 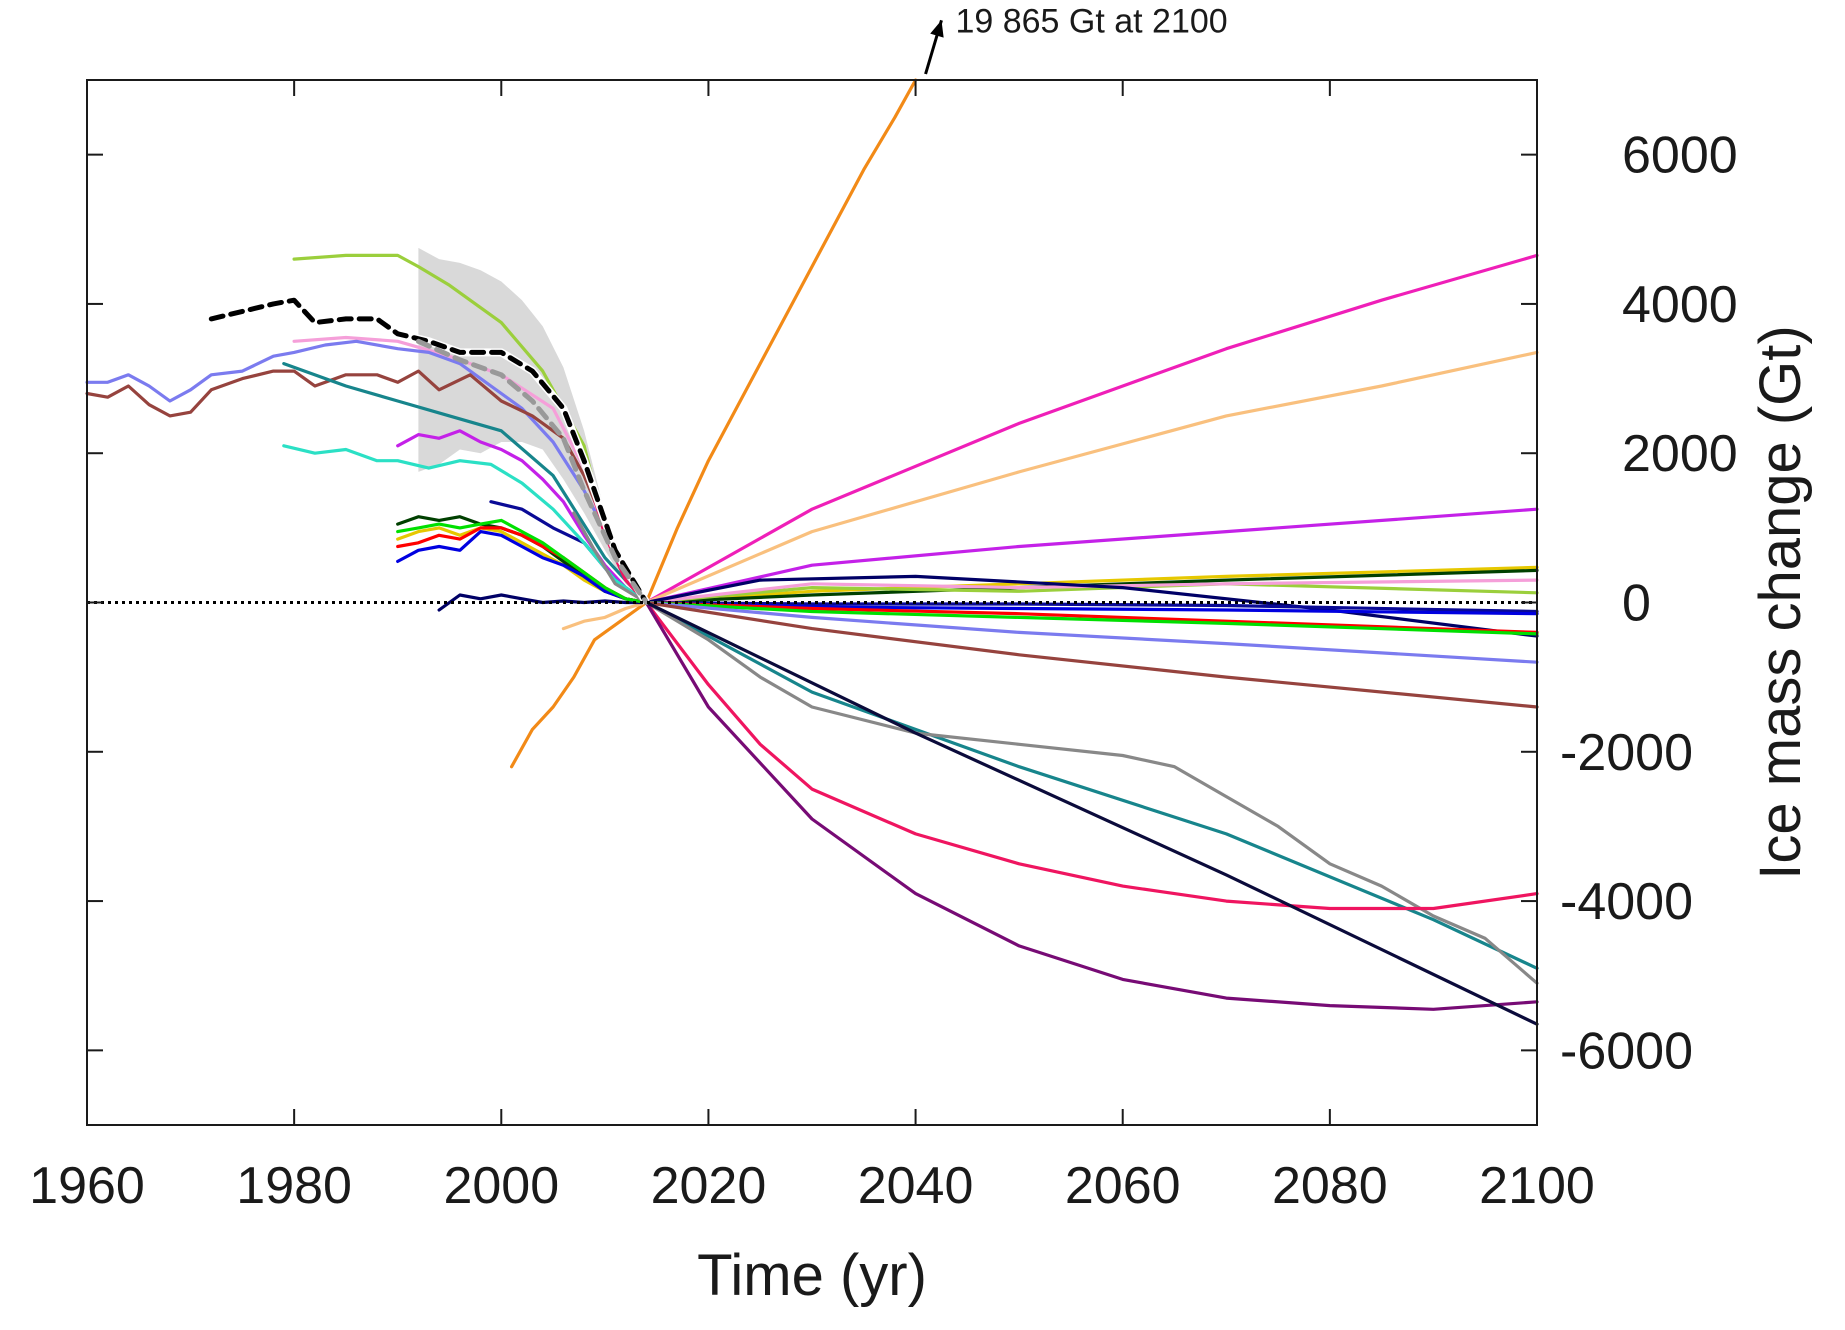 I want to click on y-tick-label: -4000, so click(x=1626, y=902).